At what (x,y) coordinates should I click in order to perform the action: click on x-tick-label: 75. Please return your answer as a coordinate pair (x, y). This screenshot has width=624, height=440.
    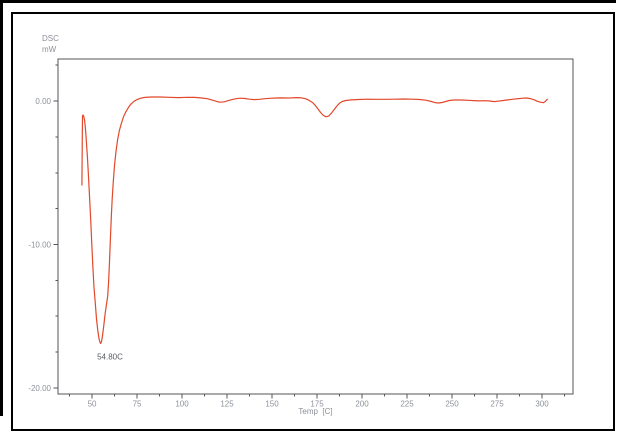
    Looking at the image, I should click on (137, 404).